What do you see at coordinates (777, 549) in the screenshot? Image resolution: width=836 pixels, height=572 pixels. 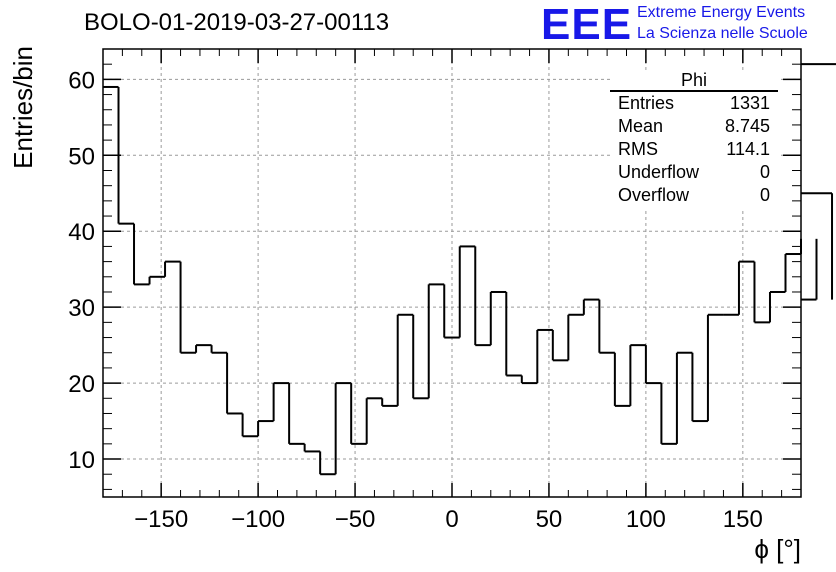 I see `x-axis-label: ϕ [°]` at bounding box center [777, 549].